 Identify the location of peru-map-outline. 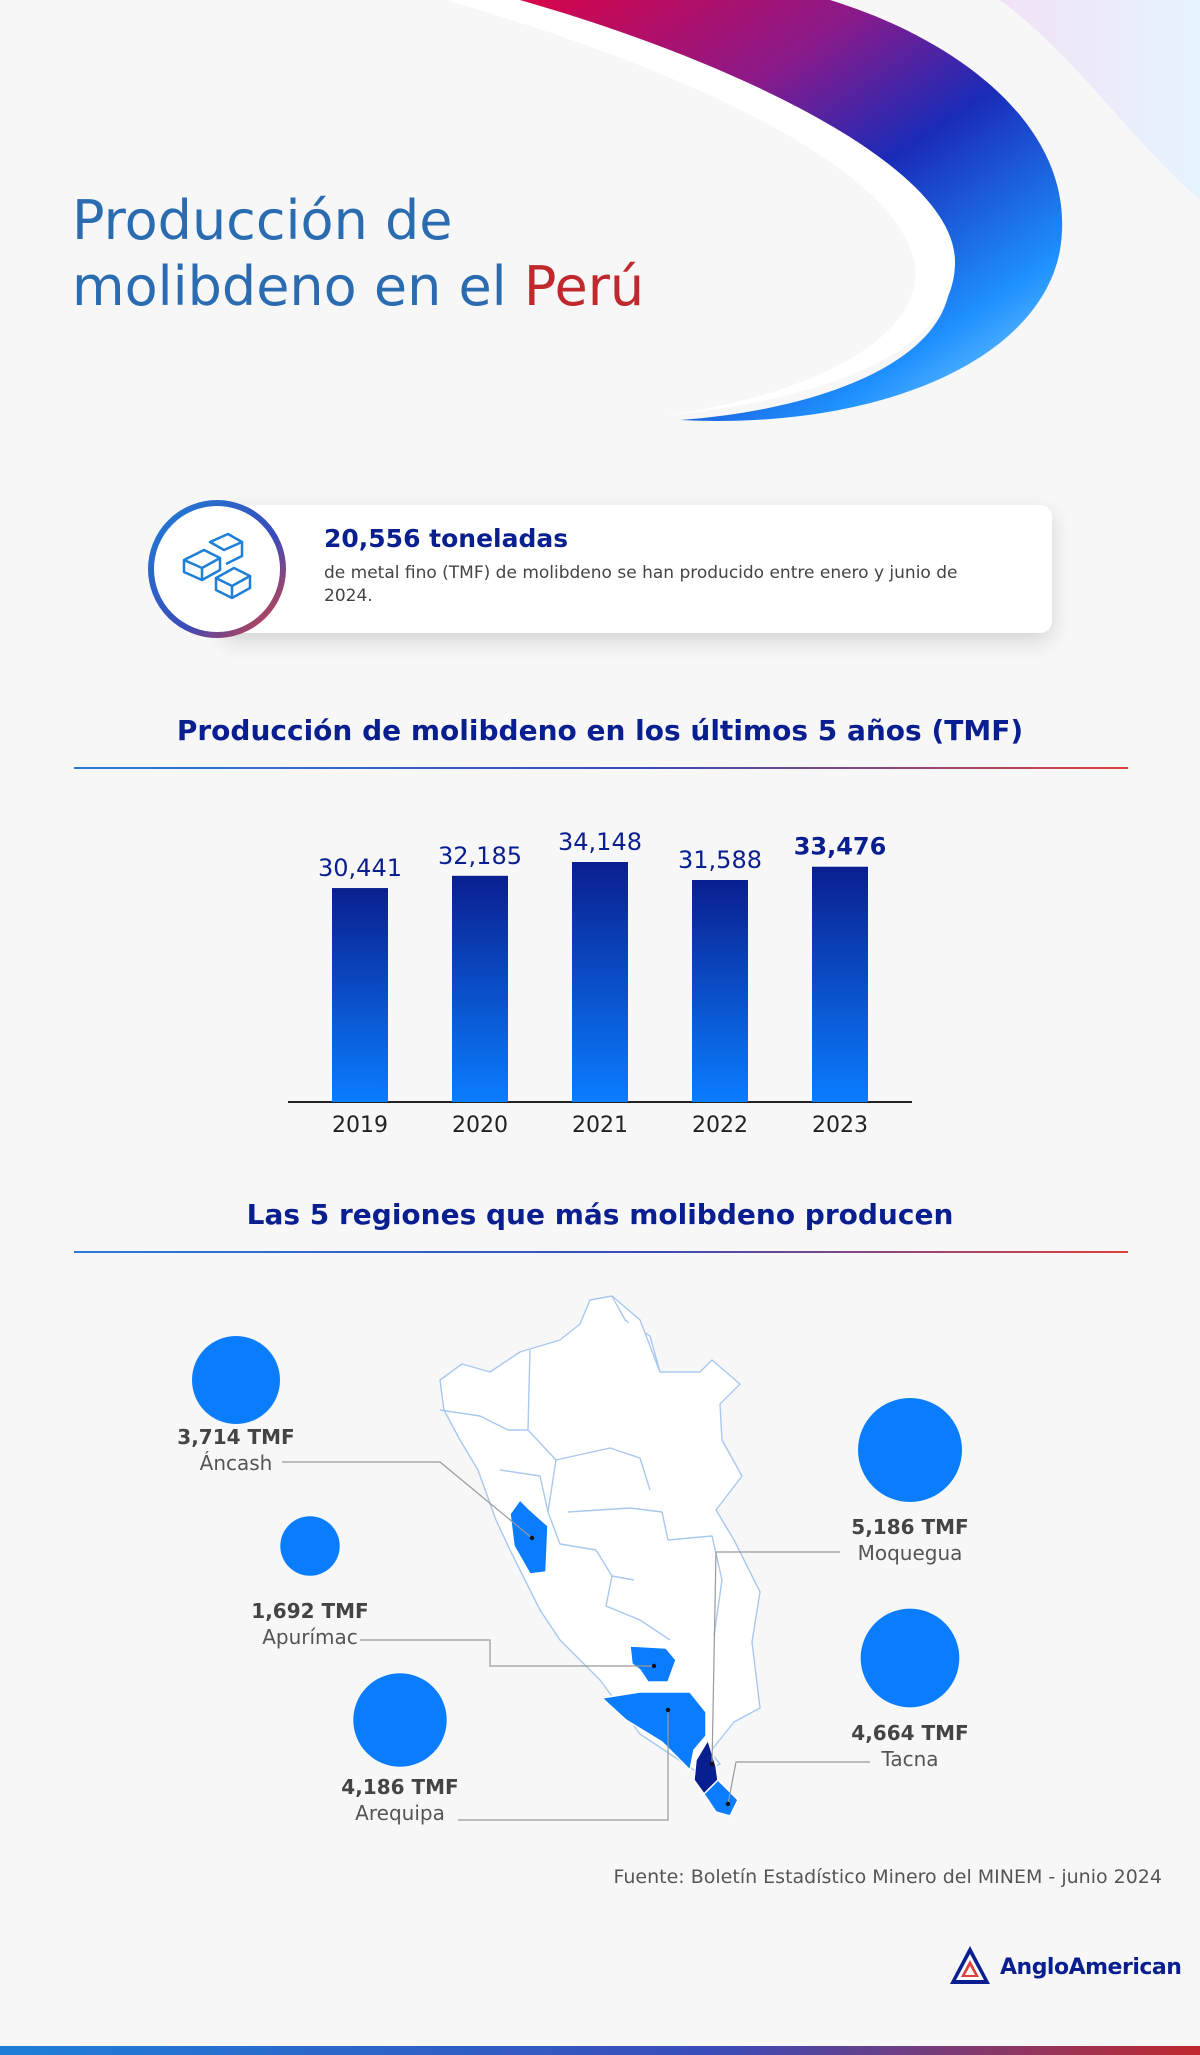
(600, 1535).